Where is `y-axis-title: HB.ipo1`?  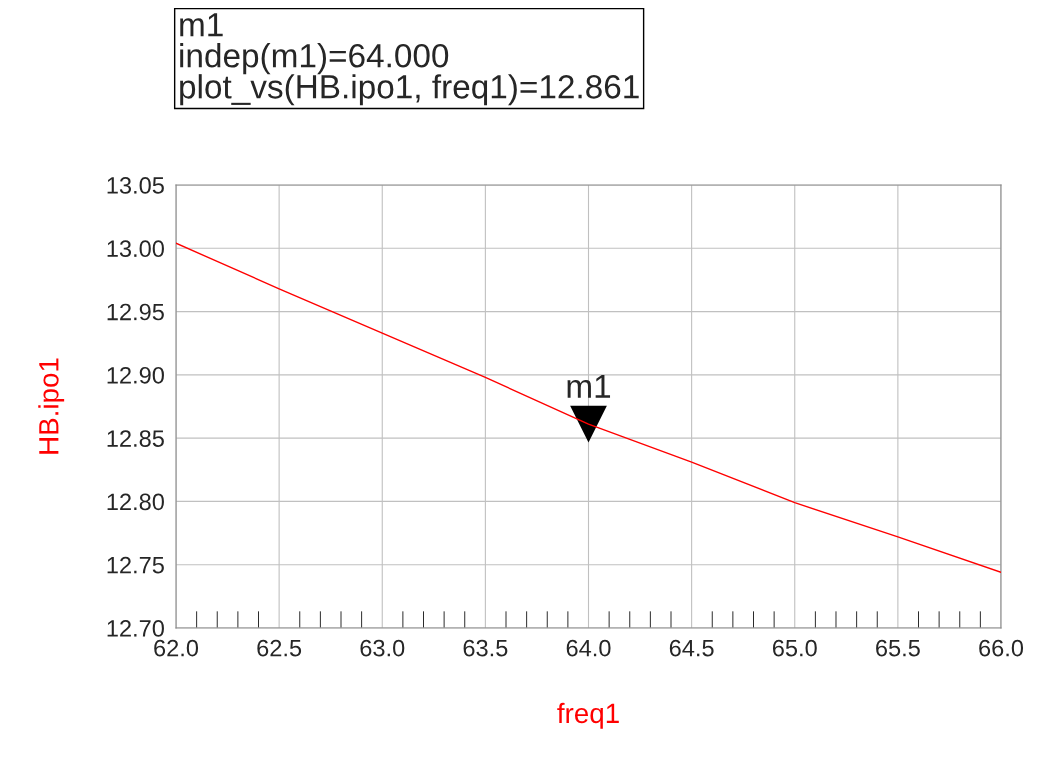
y-axis-title: HB.ipo1 is located at coordinates (51, 406).